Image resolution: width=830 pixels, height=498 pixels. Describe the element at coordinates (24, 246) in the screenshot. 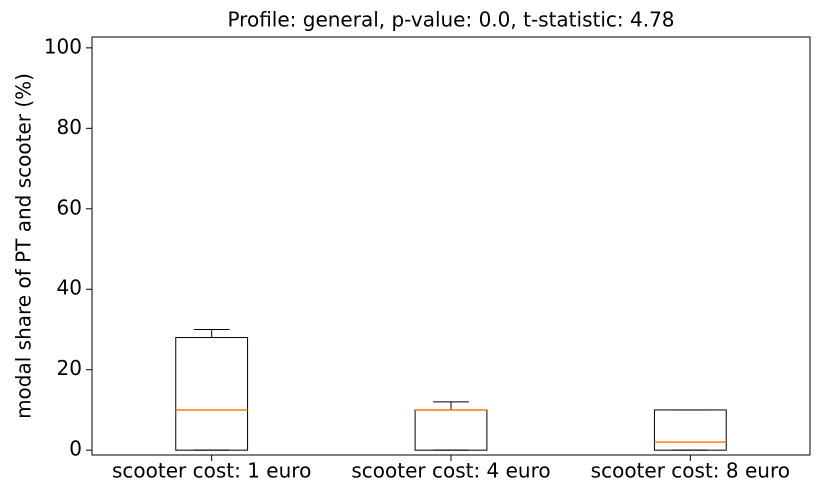

I see `y-axis-label: modal share of PT and scooter (%)` at that location.